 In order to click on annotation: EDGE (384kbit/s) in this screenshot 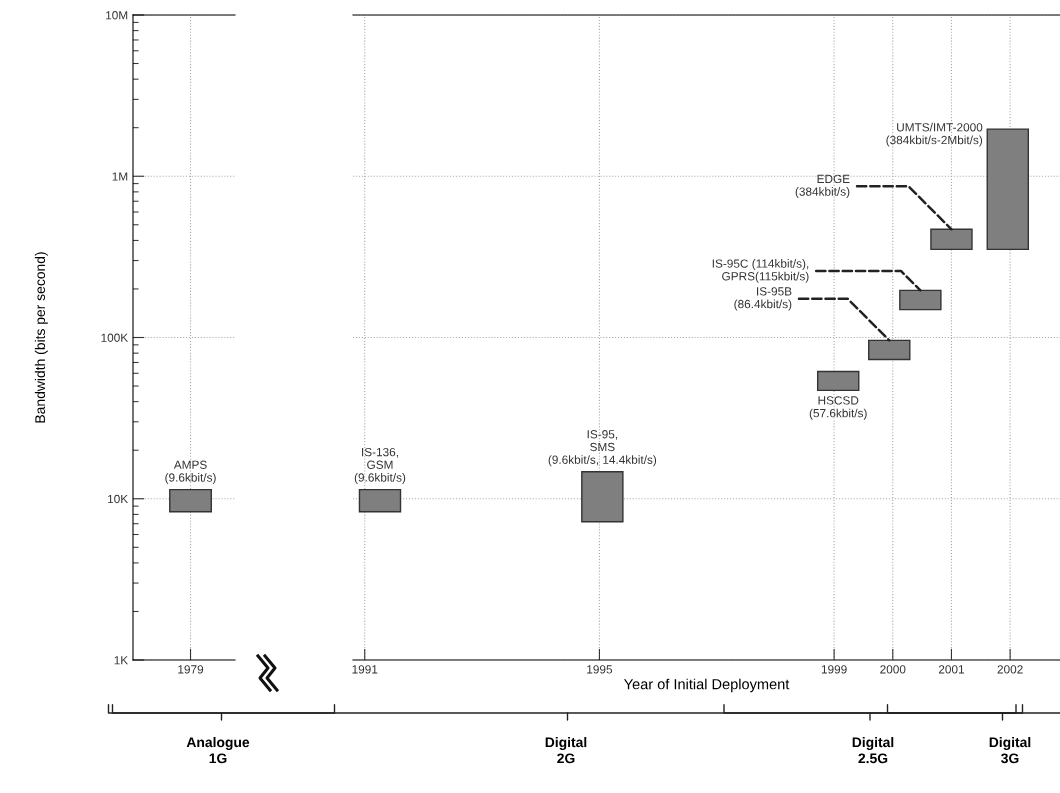, I will do `click(822, 186)`.